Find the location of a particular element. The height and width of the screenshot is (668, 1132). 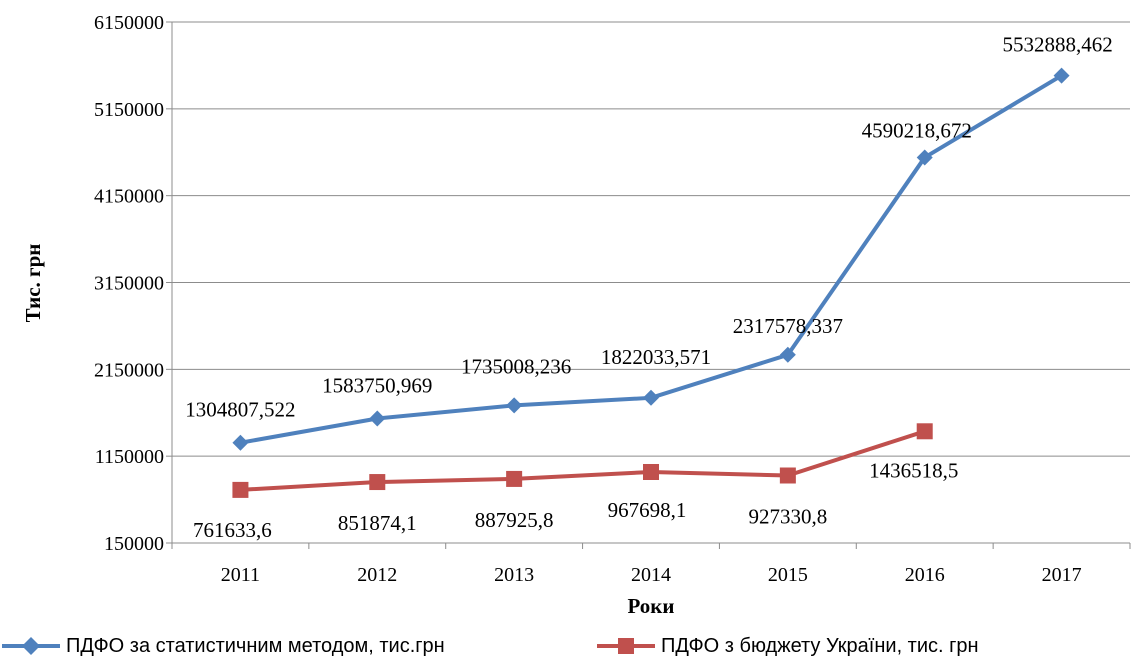

x-tick-label: 2014 is located at coordinates (651, 575).